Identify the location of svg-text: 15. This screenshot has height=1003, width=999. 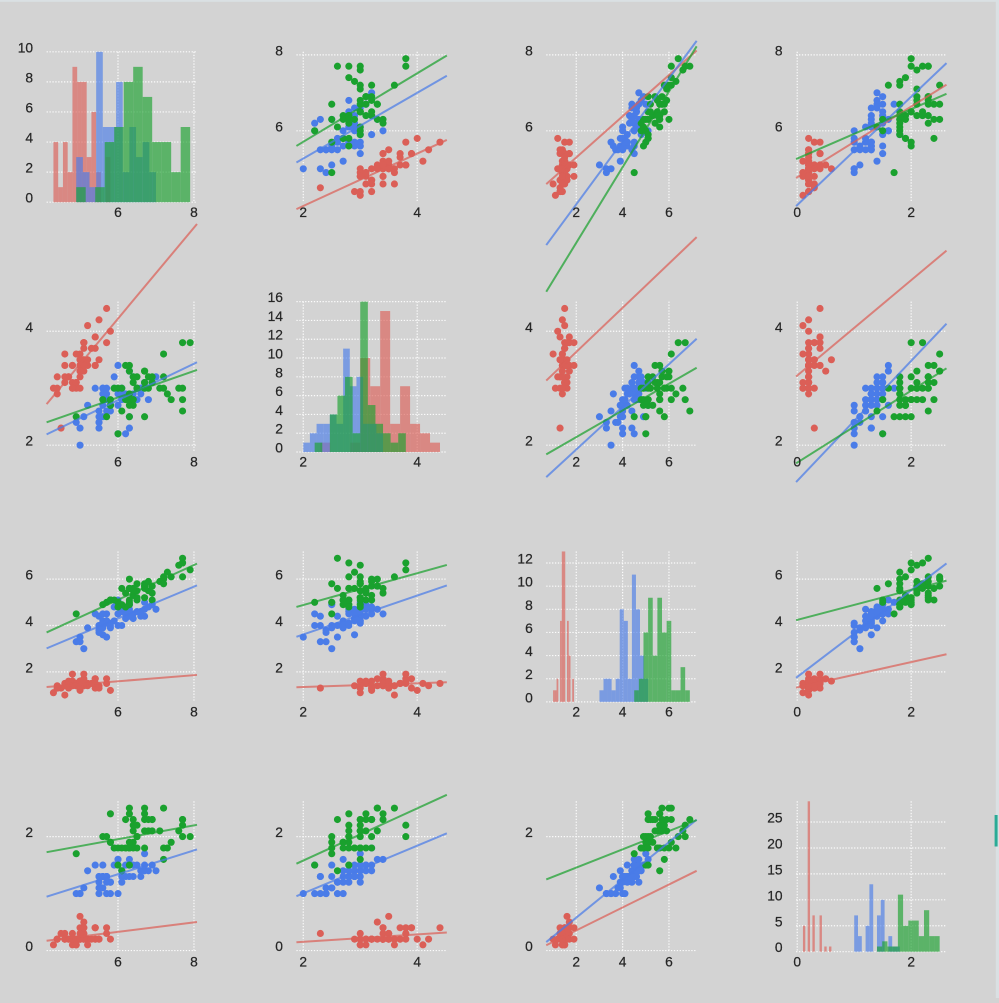
(775, 869).